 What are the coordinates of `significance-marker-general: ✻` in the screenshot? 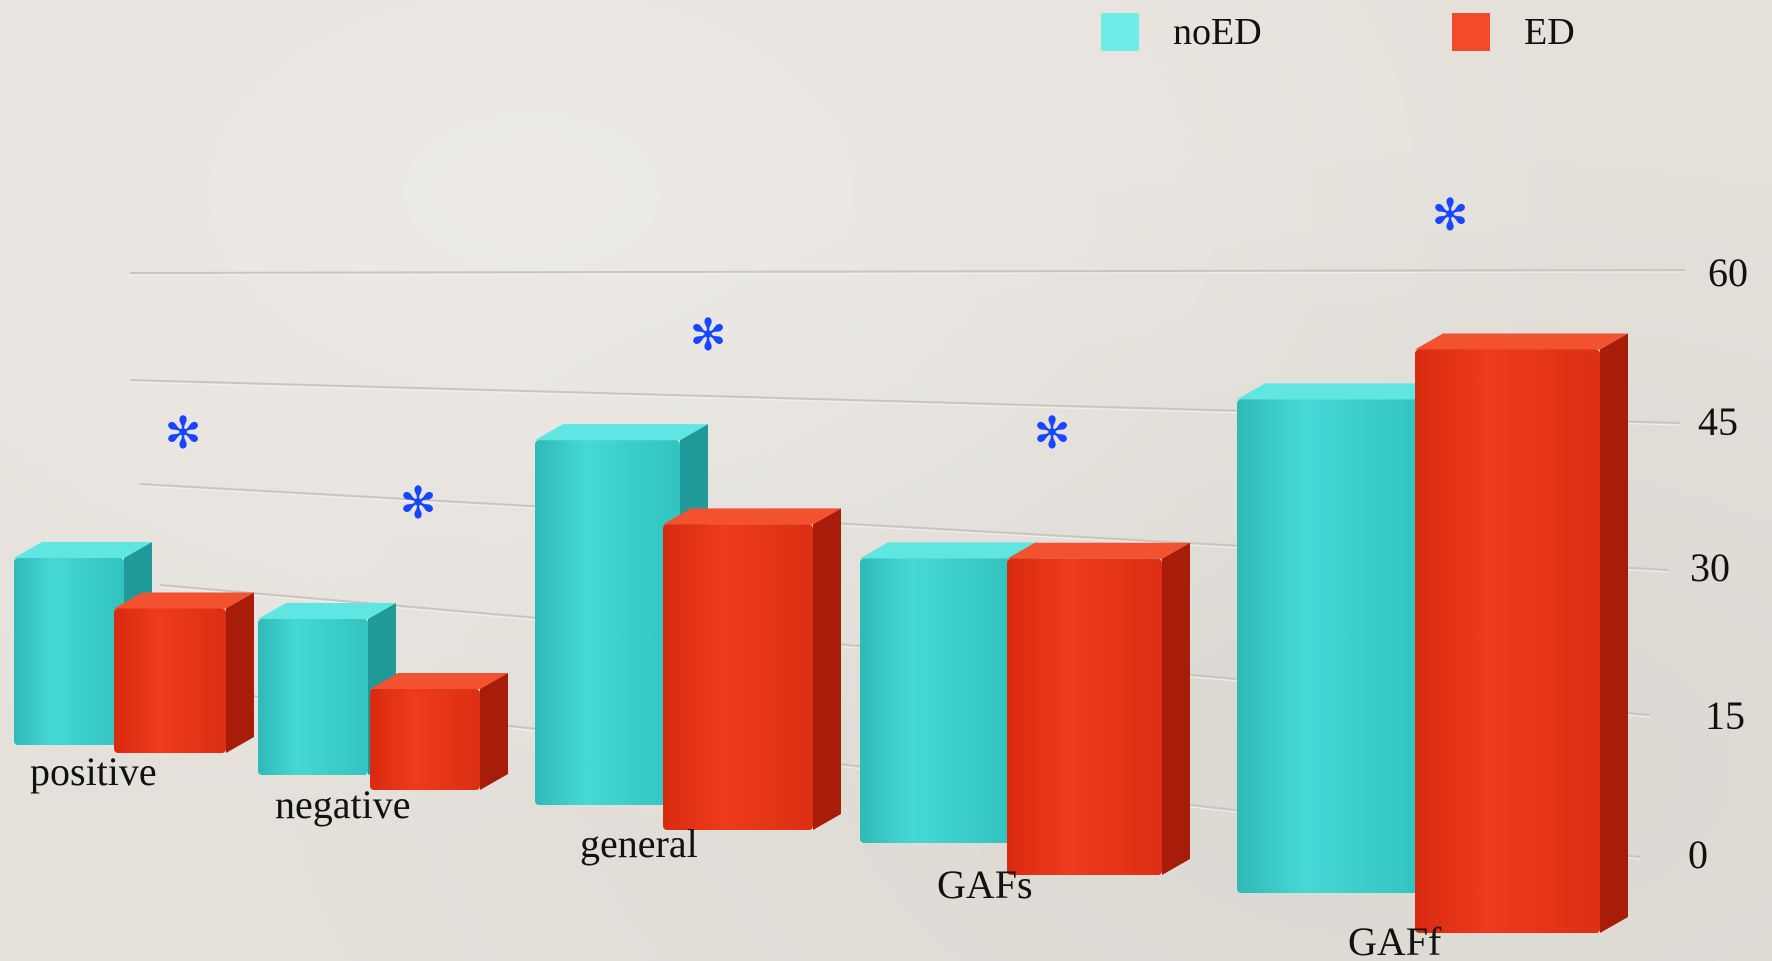 It's located at (708, 335).